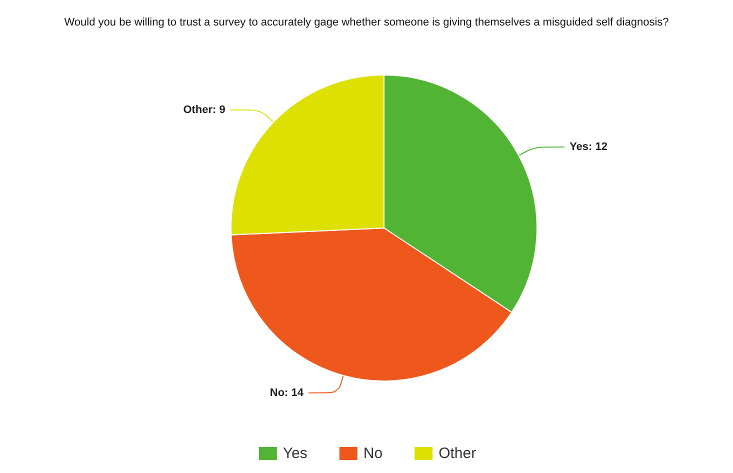 Image resolution: width=733 pixels, height=473 pixels. I want to click on data-label: Yes: 12, so click(589, 146).